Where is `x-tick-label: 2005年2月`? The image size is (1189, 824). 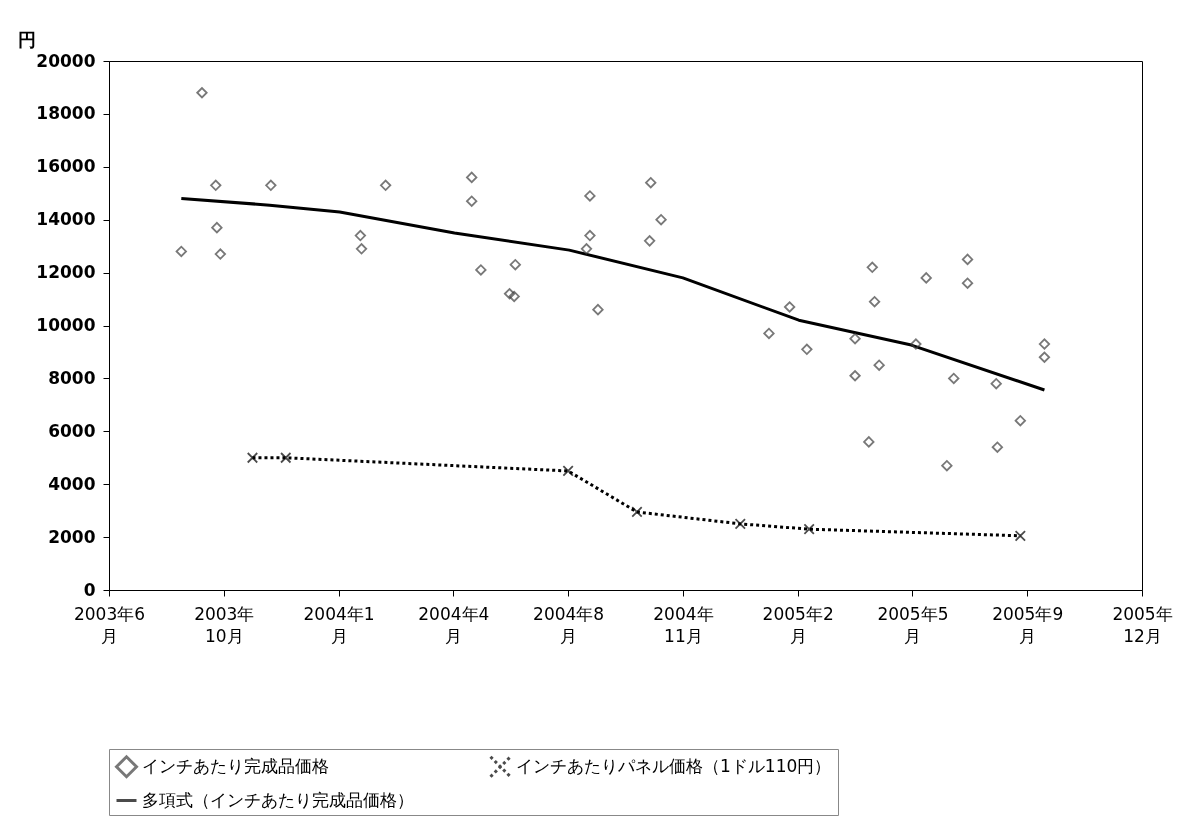
x-tick-label: 2005年2月 is located at coordinates (798, 624).